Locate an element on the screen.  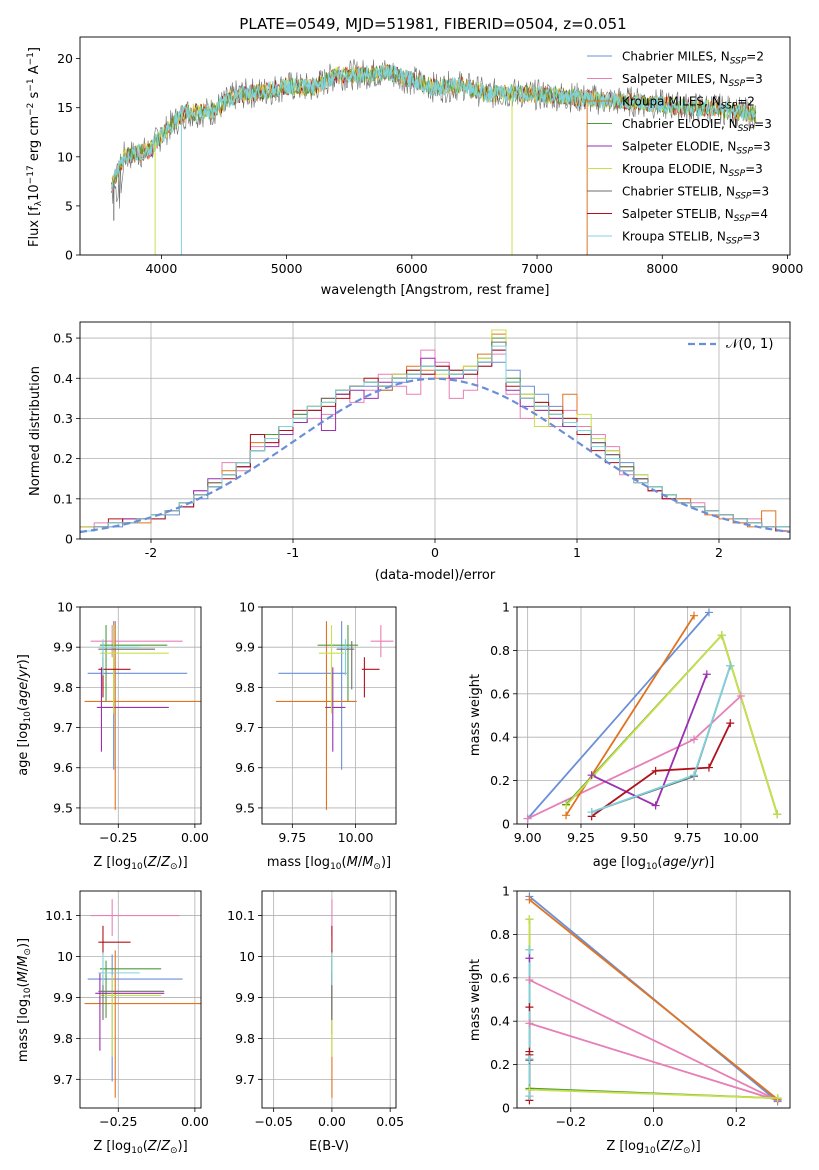
residuals-xlabel: (data-model)/error is located at coordinates (435, 575).